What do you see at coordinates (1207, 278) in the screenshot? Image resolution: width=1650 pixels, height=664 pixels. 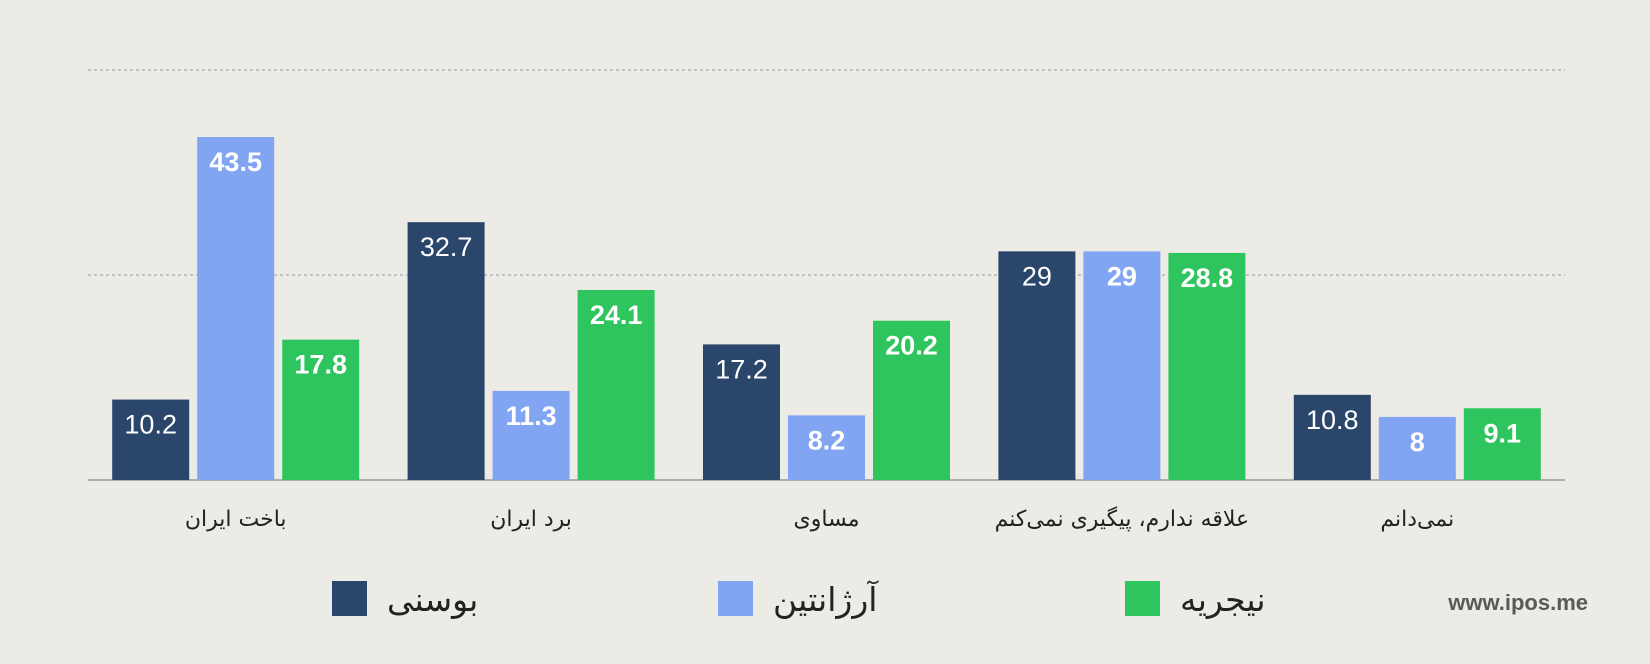 I see `data-label: 28.8` at bounding box center [1207, 278].